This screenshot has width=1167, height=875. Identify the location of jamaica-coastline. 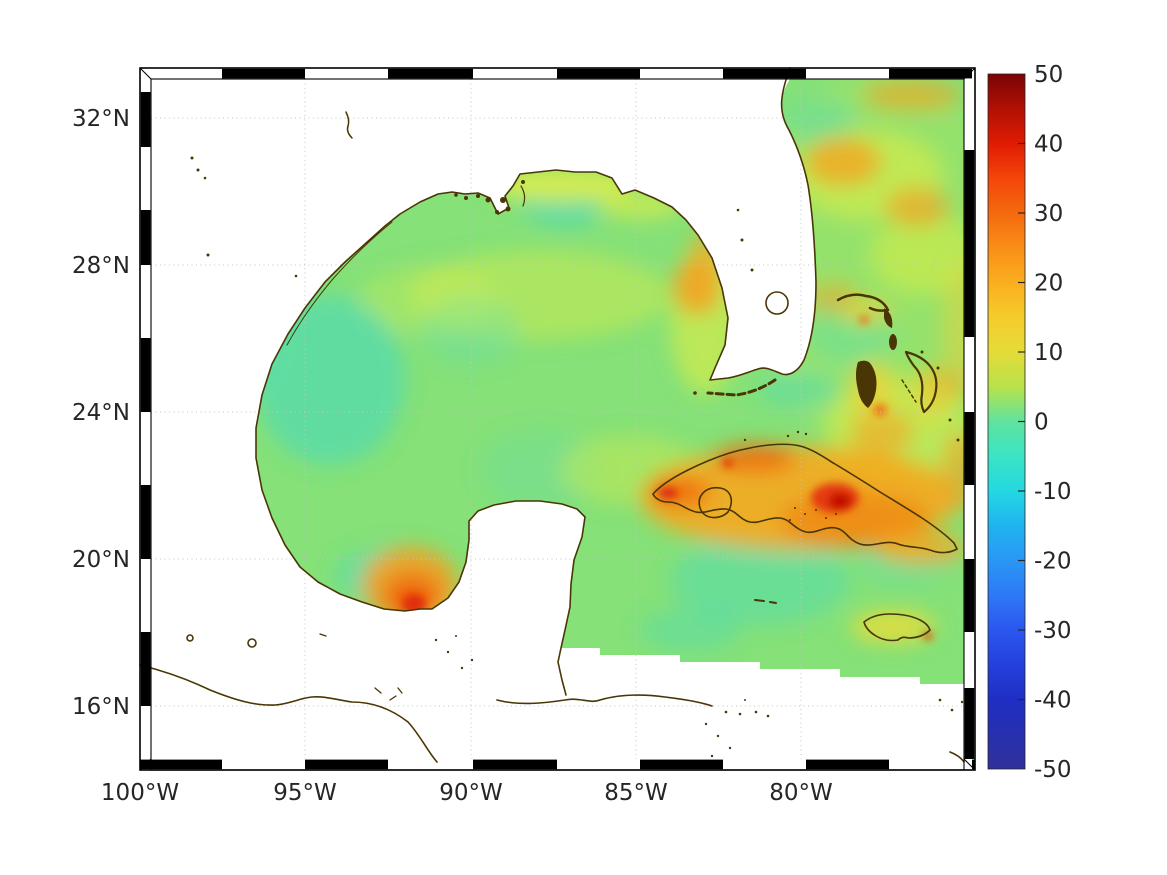
(897, 627).